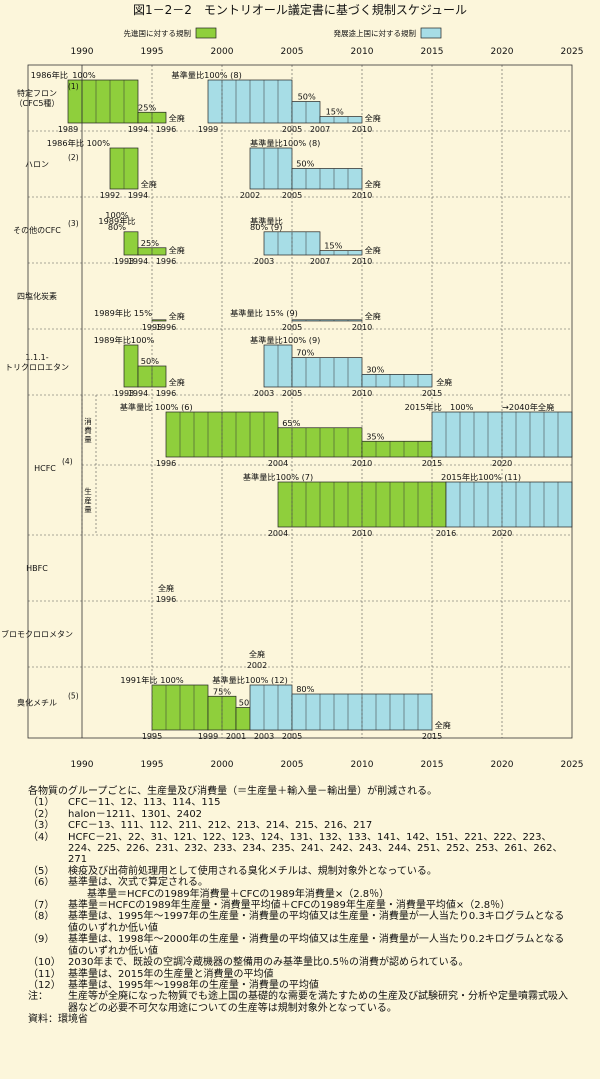  What do you see at coordinates (264, 313) in the screenshot?
I see `bar-label: 基準量比 15% (9)` at bounding box center [264, 313].